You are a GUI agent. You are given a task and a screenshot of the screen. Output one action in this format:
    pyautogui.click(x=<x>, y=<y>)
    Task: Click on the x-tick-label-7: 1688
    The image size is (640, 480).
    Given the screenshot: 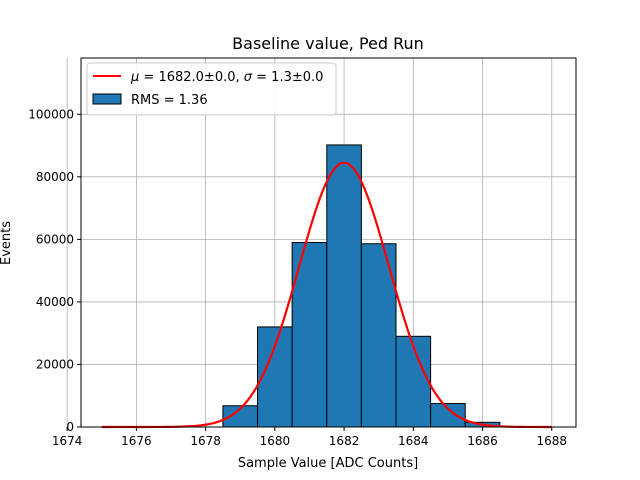 What is the action you would take?
    pyautogui.click(x=551, y=441)
    